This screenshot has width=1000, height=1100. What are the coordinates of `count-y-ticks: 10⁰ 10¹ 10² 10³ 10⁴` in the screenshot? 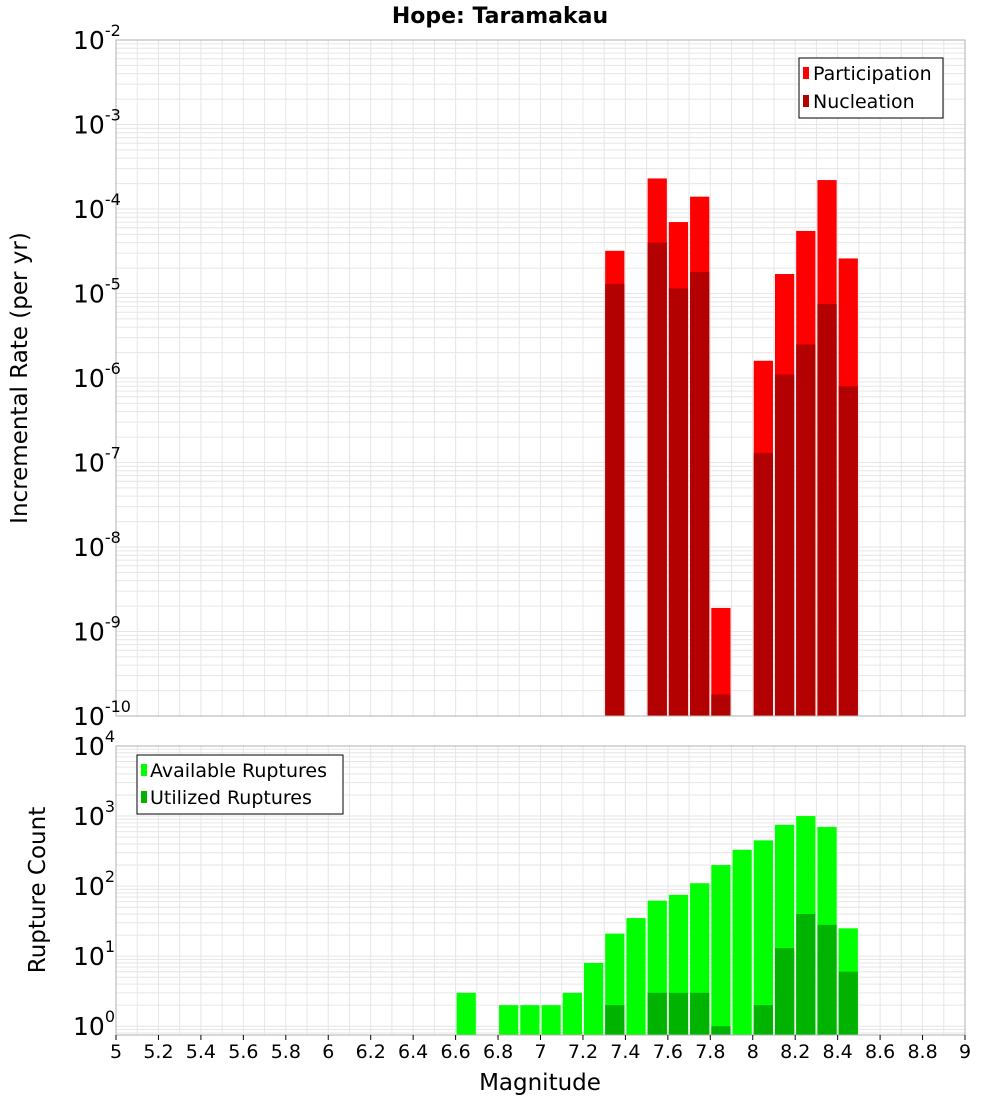 It's located at (94, 884).